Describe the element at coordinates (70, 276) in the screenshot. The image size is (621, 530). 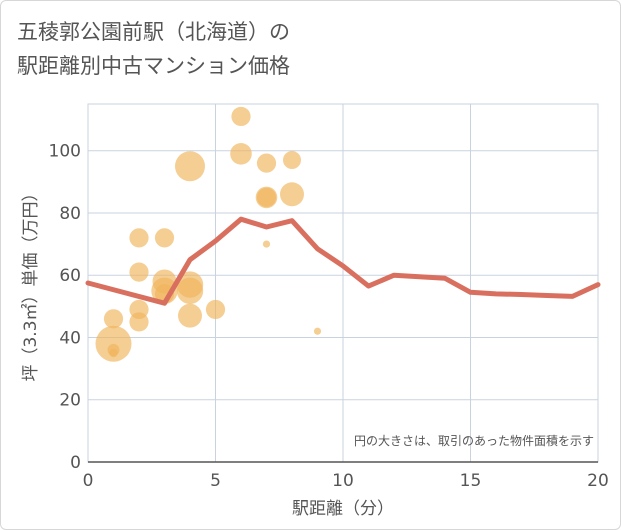
I see `y-tick-label: 60` at that location.